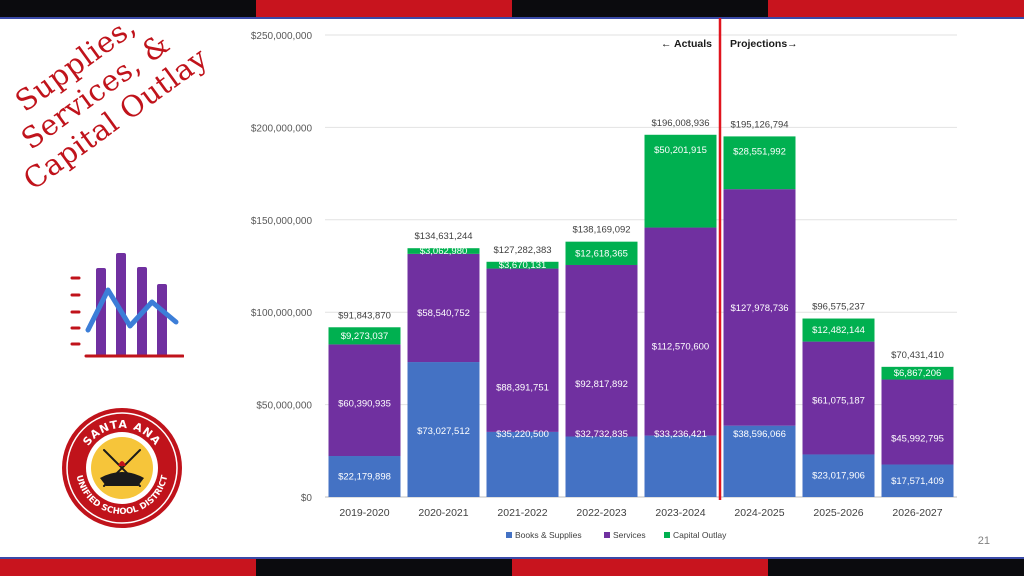  What do you see at coordinates (759, 163) in the screenshot?
I see `bar-2024-2025-capital` at bounding box center [759, 163].